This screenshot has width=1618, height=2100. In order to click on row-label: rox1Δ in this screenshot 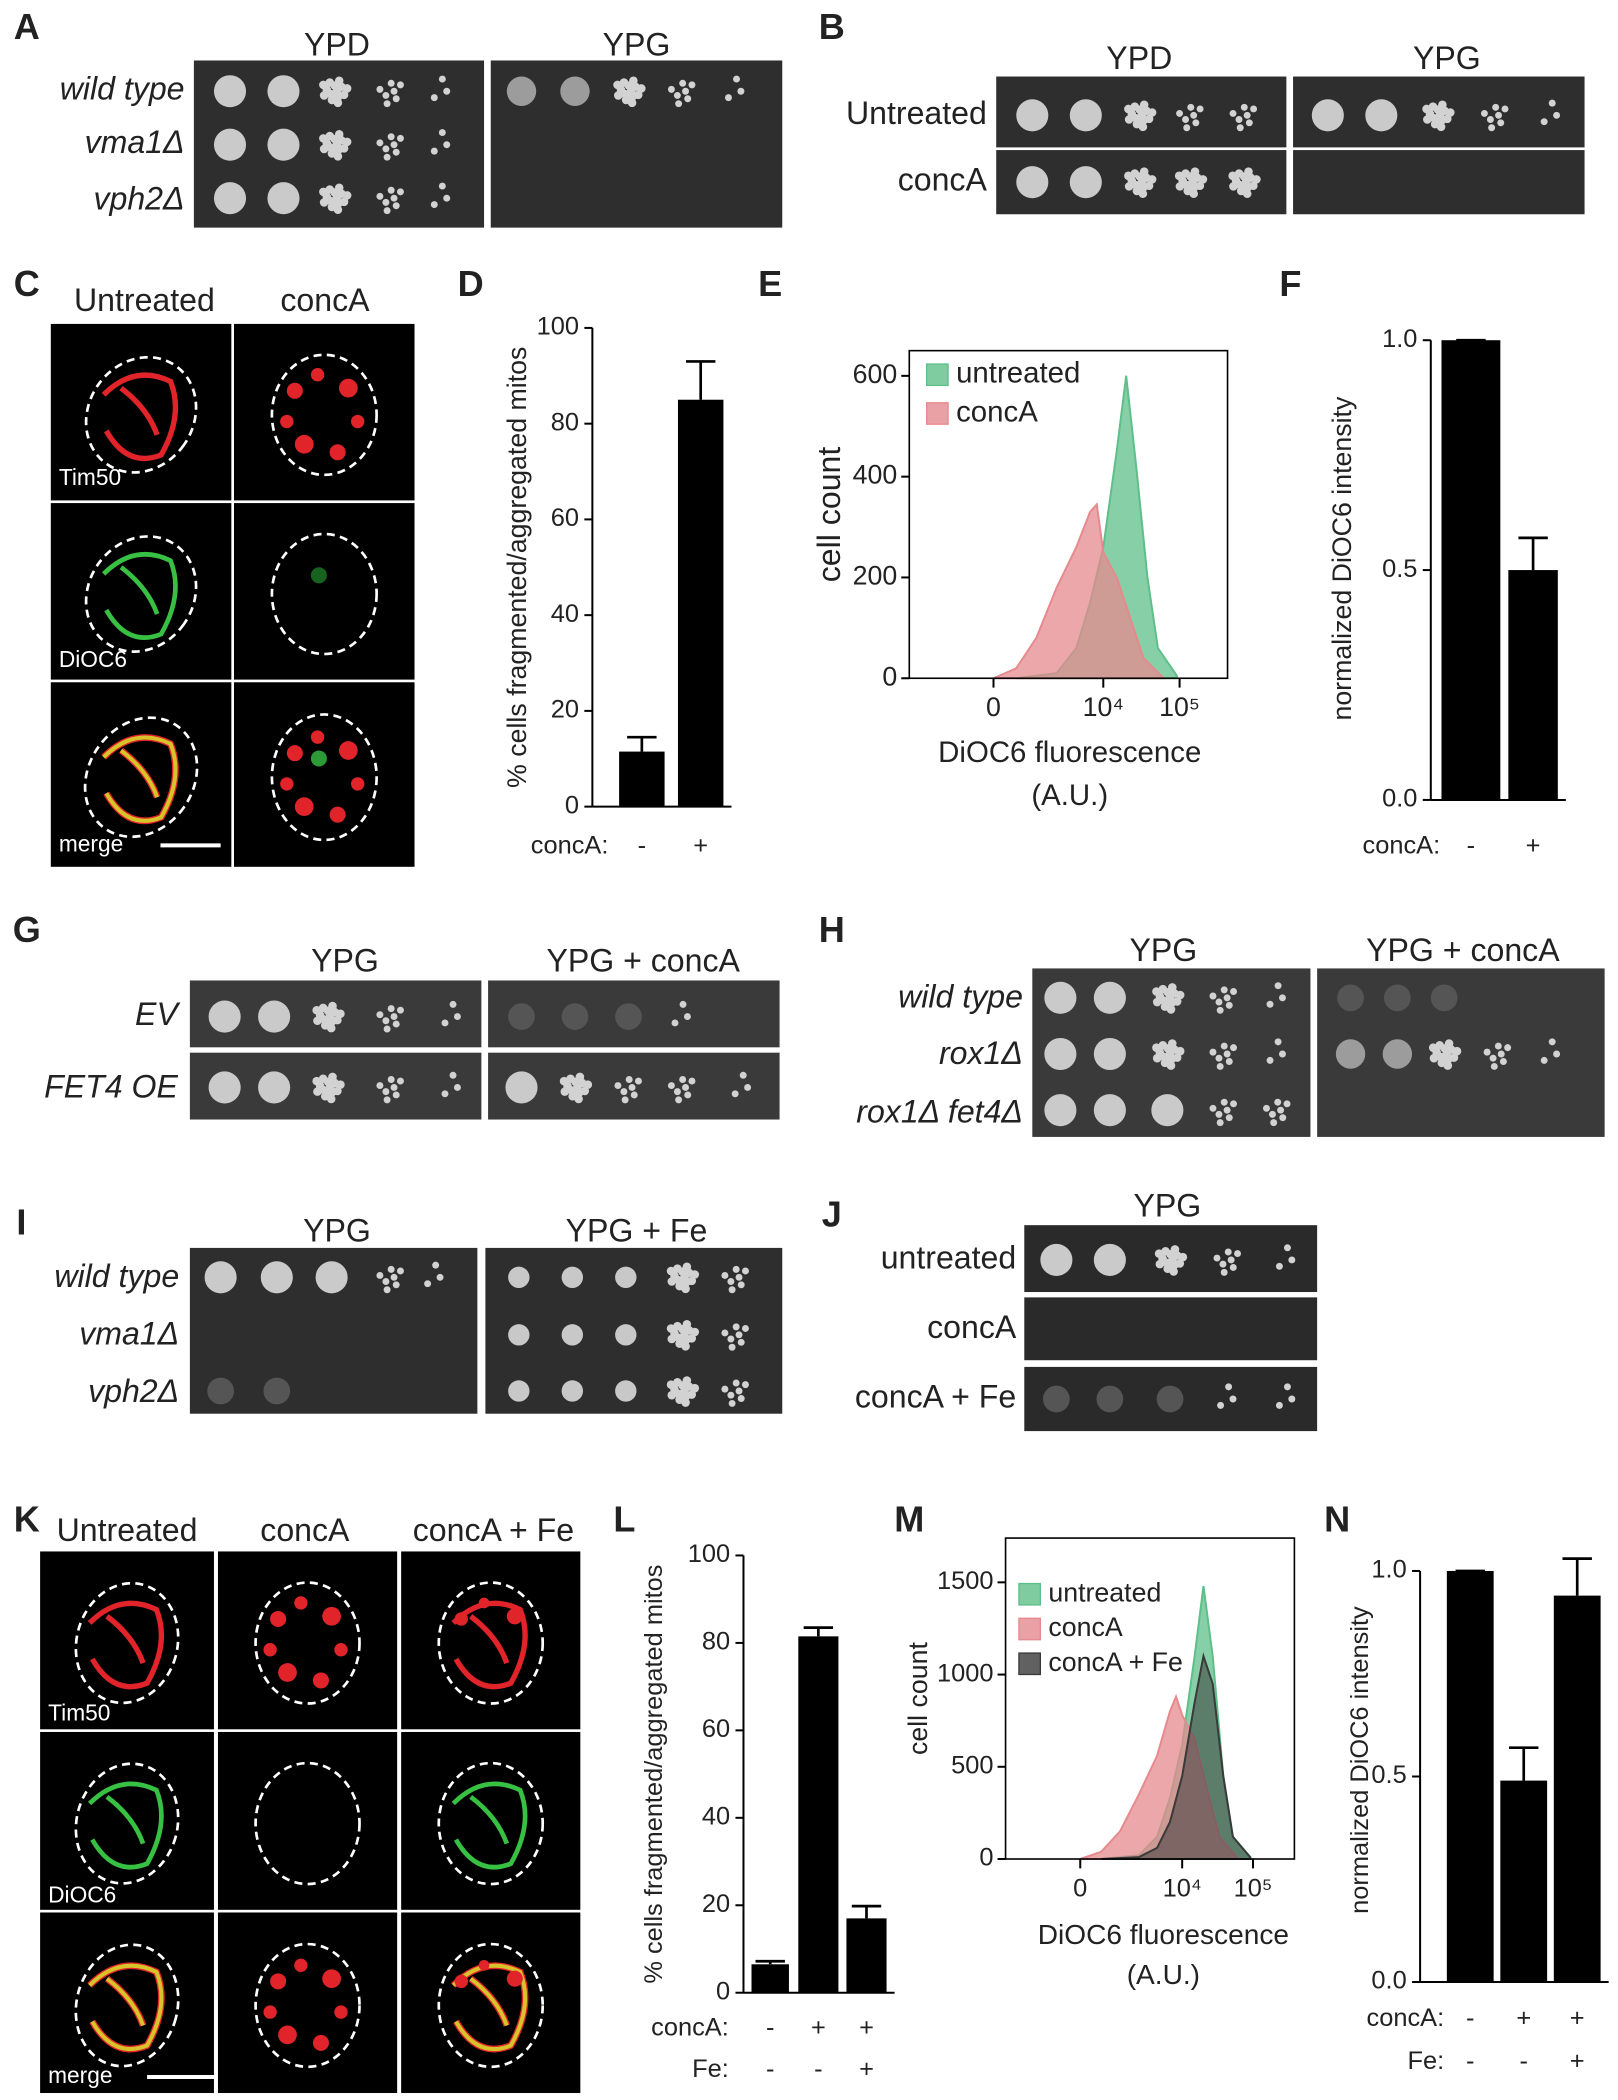, I will do `click(981, 1053)`.